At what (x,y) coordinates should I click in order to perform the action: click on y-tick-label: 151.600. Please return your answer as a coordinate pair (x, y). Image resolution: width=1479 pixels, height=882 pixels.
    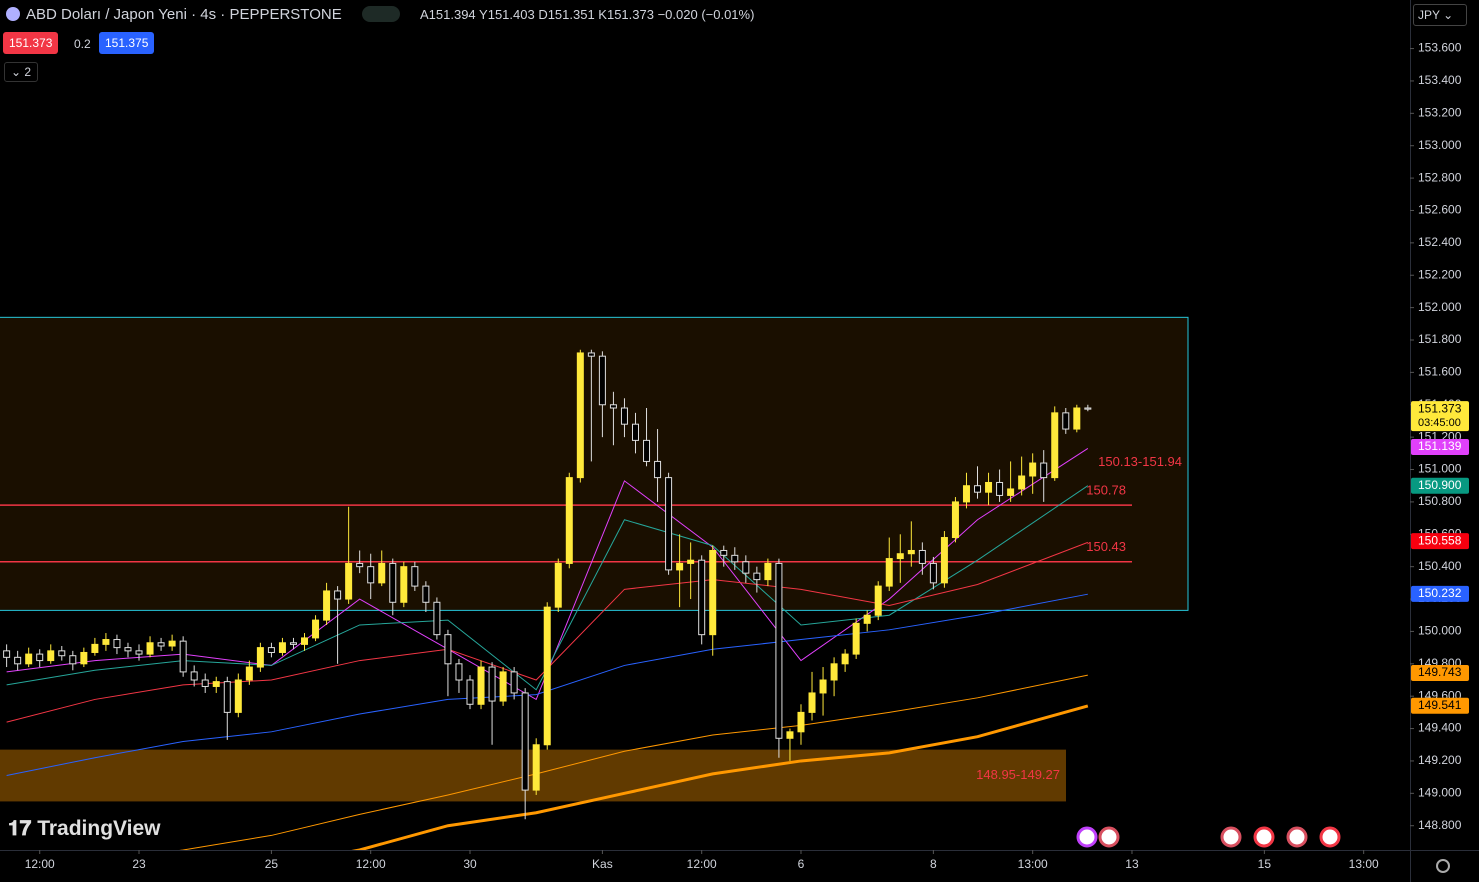
    Looking at the image, I should click on (1440, 372).